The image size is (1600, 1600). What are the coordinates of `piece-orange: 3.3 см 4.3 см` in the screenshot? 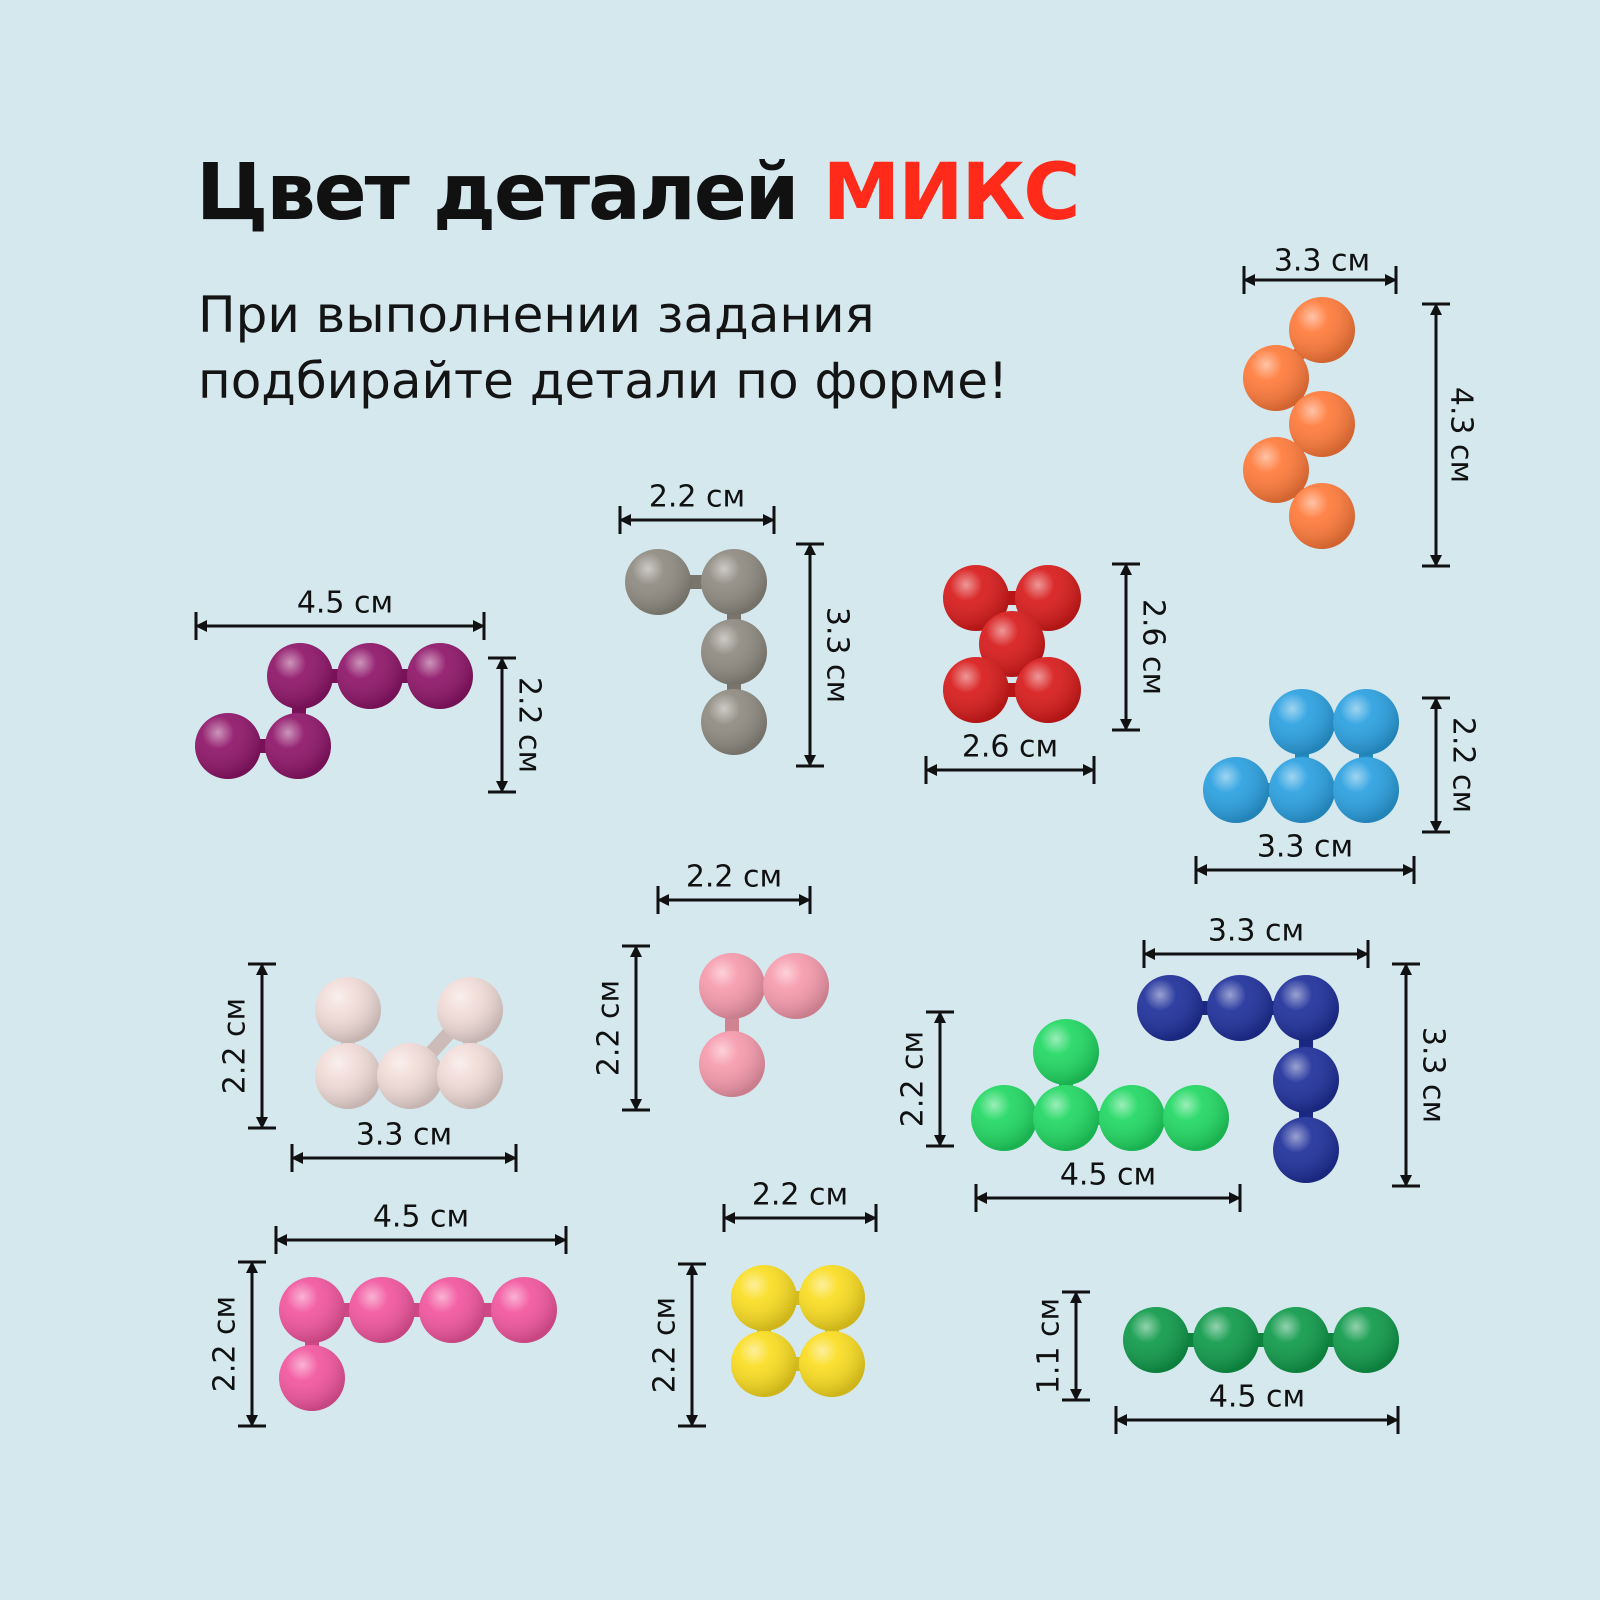 It's located at (1360, 406).